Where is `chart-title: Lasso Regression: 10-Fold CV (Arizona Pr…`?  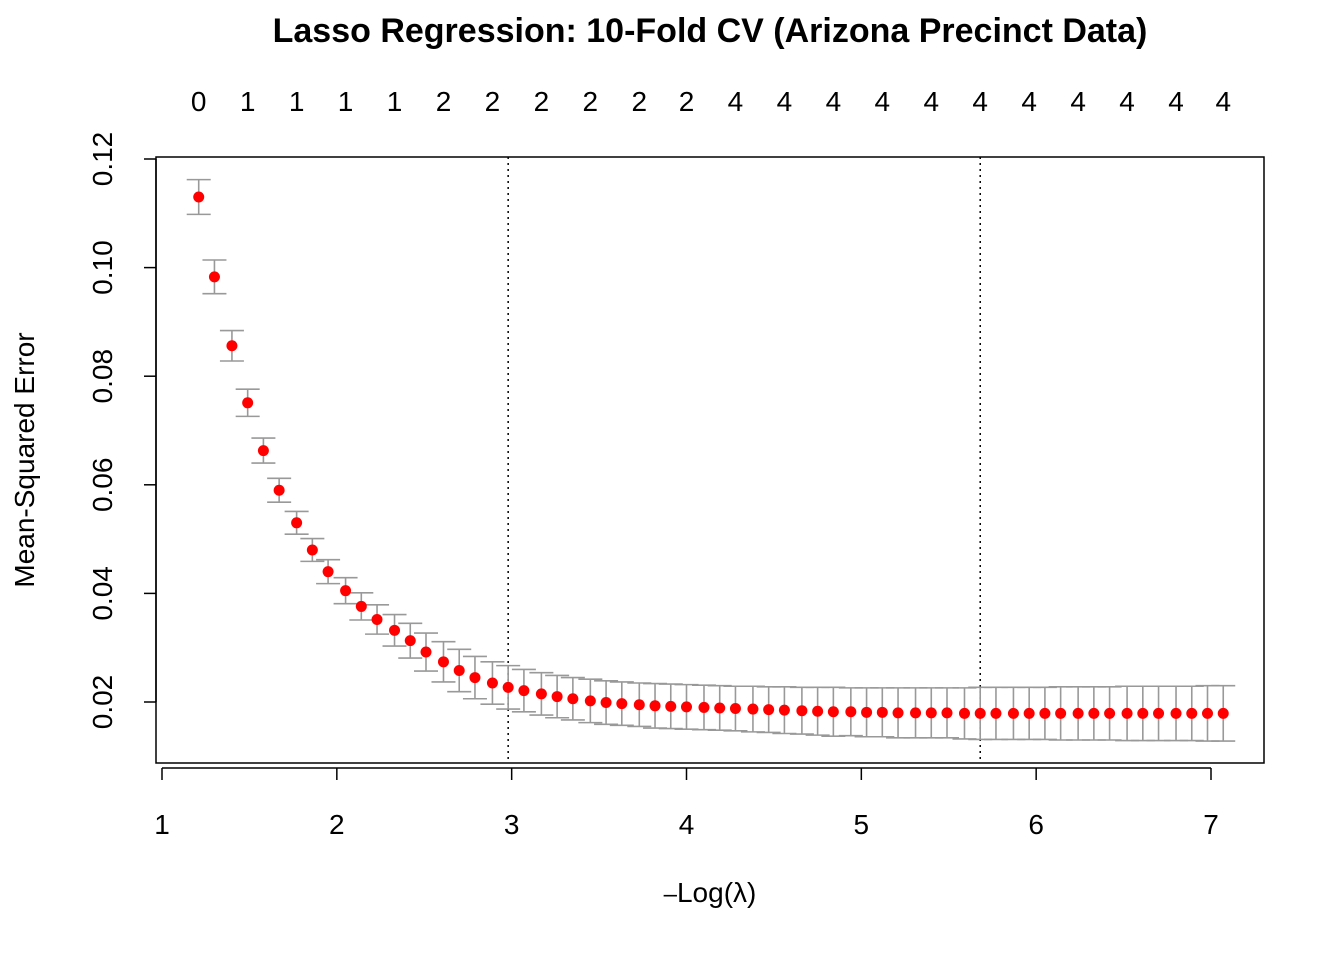
chart-title: Lasso Regression: 10-Fold CV (Arizona Pr… is located at coordinates (710, 31).